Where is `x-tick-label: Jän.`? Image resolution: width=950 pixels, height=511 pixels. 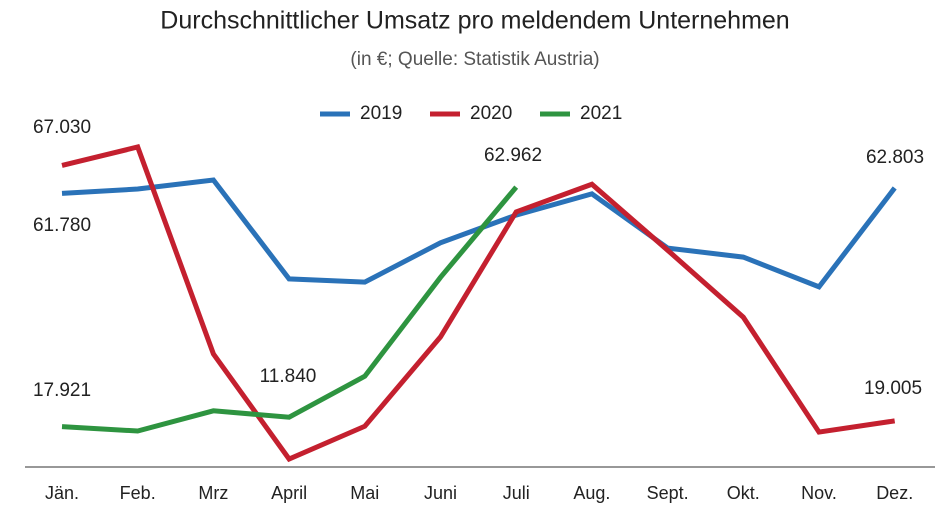 x-tick-label: Jän. is located at coordinates (62, 493).